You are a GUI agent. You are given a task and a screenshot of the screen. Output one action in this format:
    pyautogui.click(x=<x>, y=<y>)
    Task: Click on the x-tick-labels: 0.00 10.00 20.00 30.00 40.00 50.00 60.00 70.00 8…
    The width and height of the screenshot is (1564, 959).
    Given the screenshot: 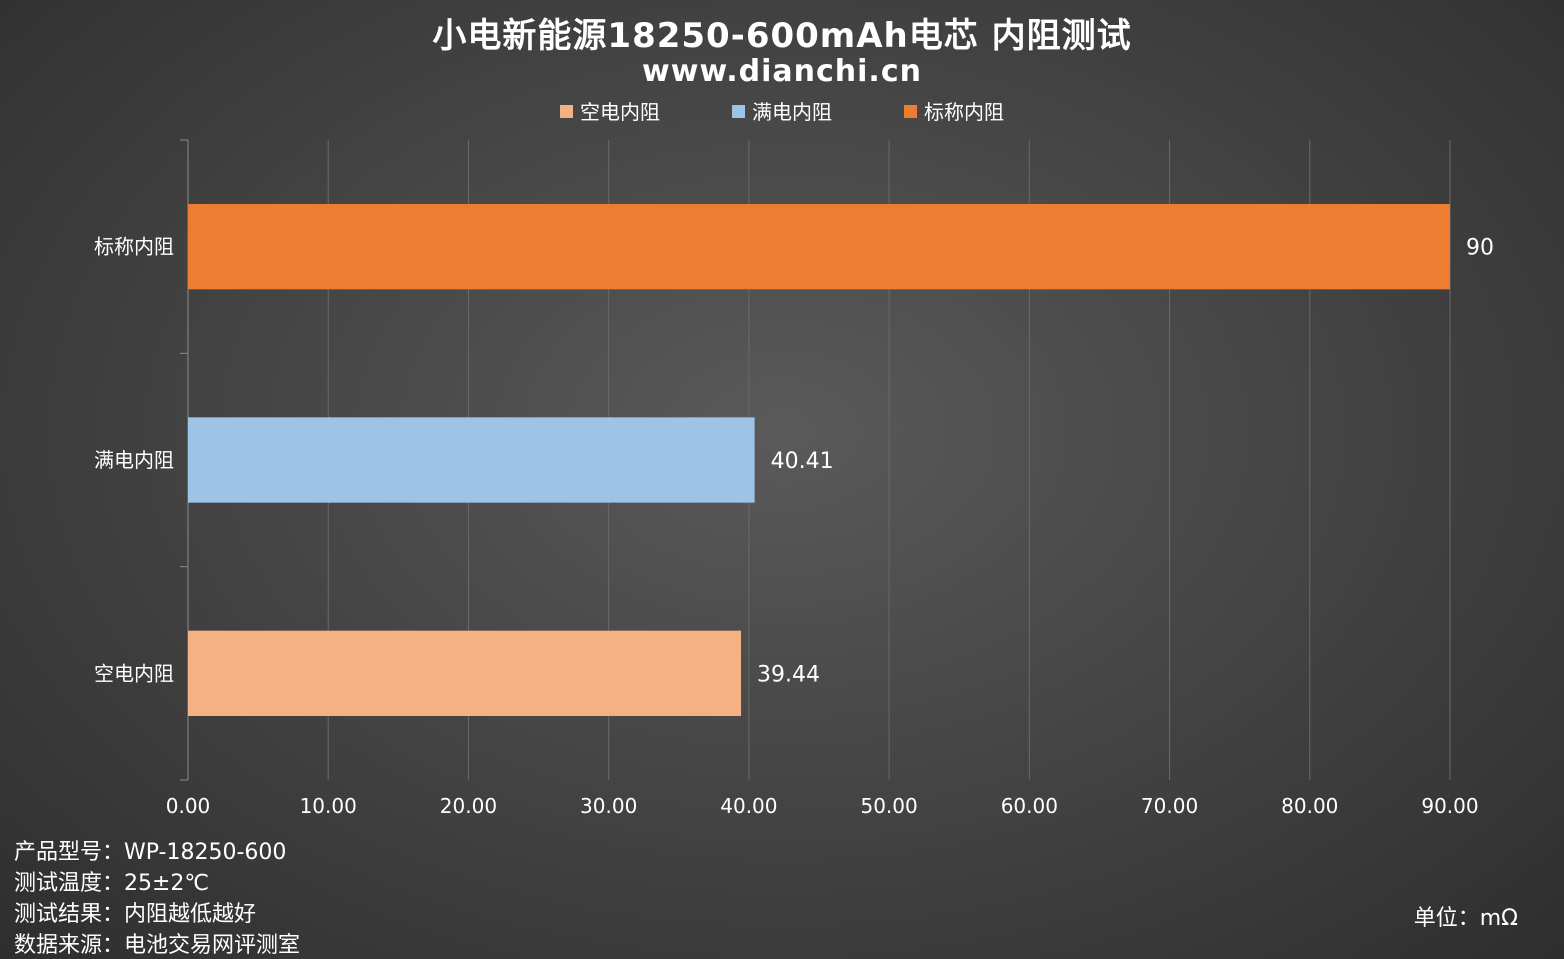 What is the action you would take?
    pyautogui.click(x=822, y=806)
    